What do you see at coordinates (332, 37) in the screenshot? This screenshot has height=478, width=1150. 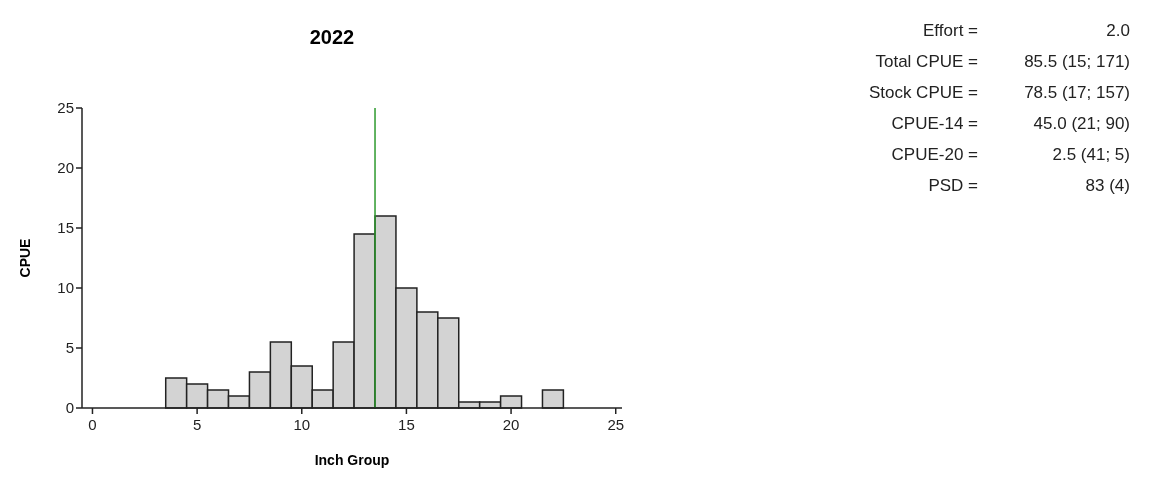 I see `chart-title: 2022` at bounding box center [332, 37].